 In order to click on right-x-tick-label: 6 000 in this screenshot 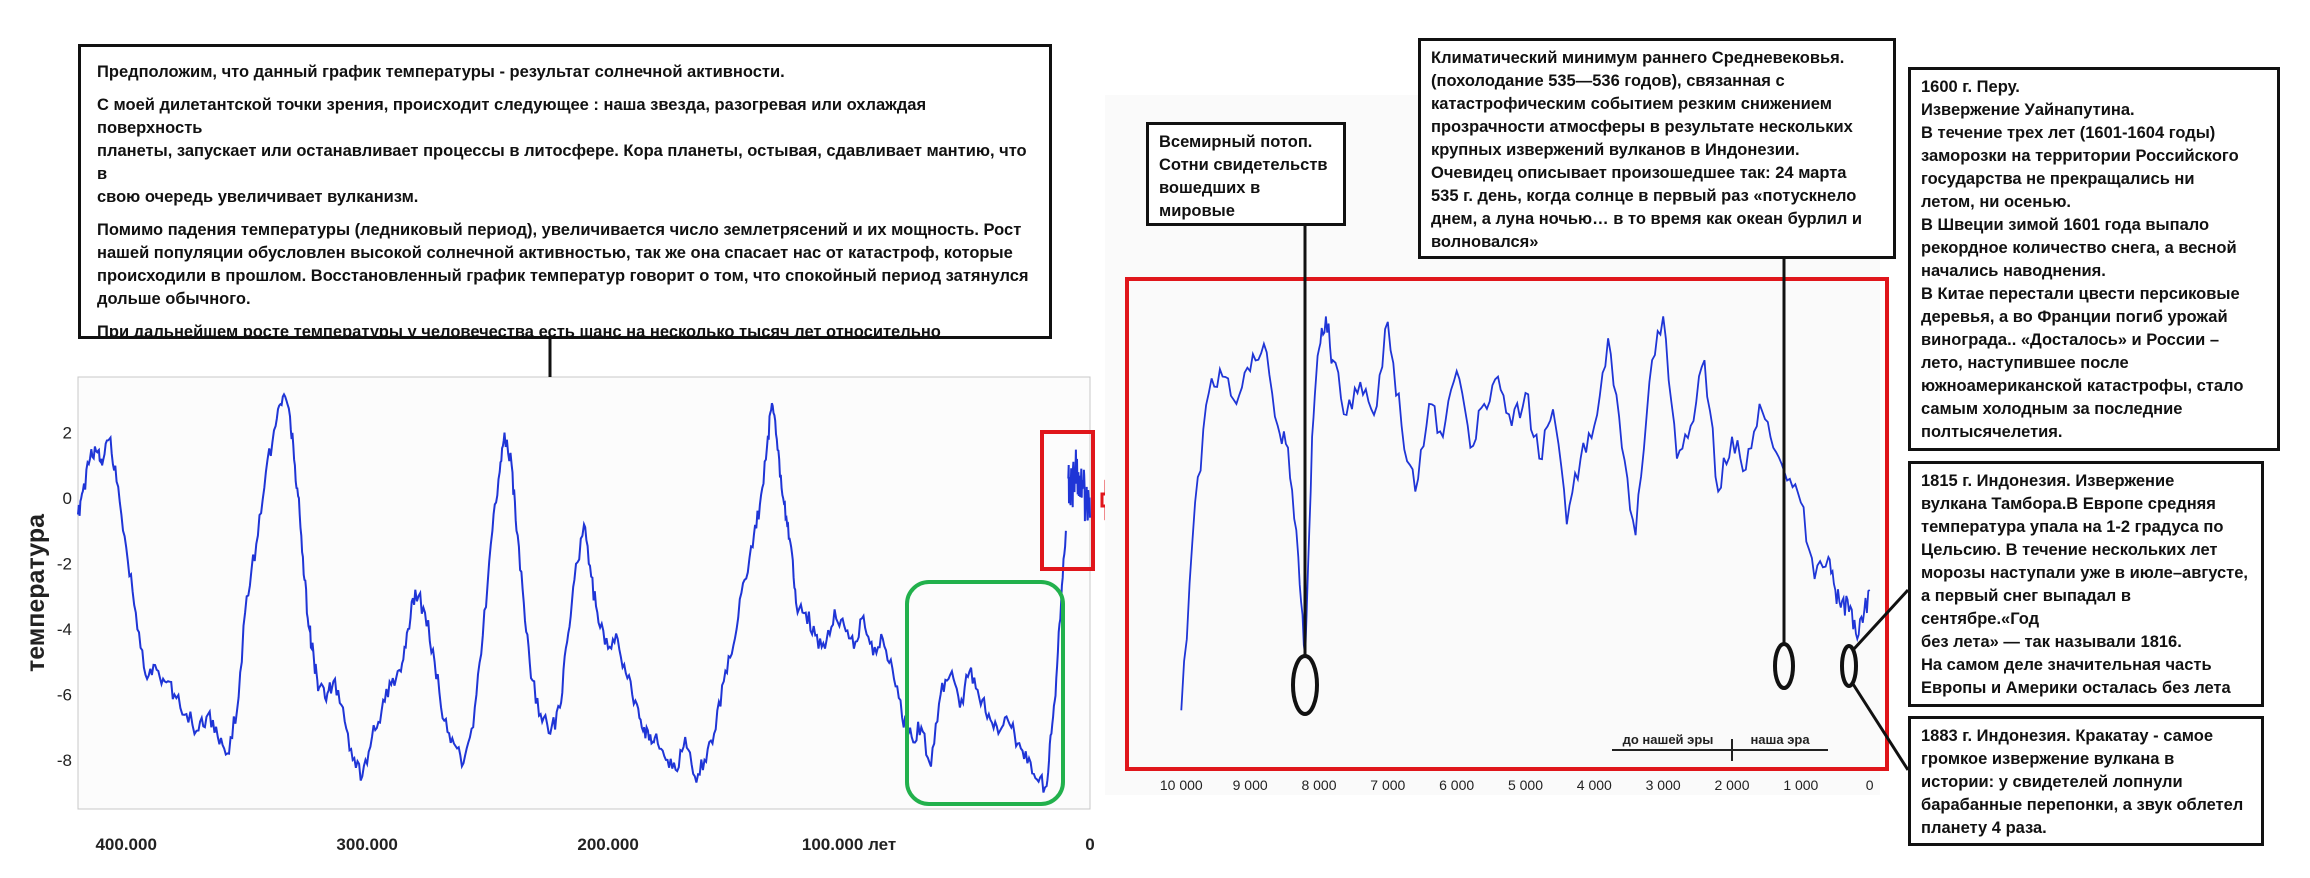, I will do `click(1456, 785)`.